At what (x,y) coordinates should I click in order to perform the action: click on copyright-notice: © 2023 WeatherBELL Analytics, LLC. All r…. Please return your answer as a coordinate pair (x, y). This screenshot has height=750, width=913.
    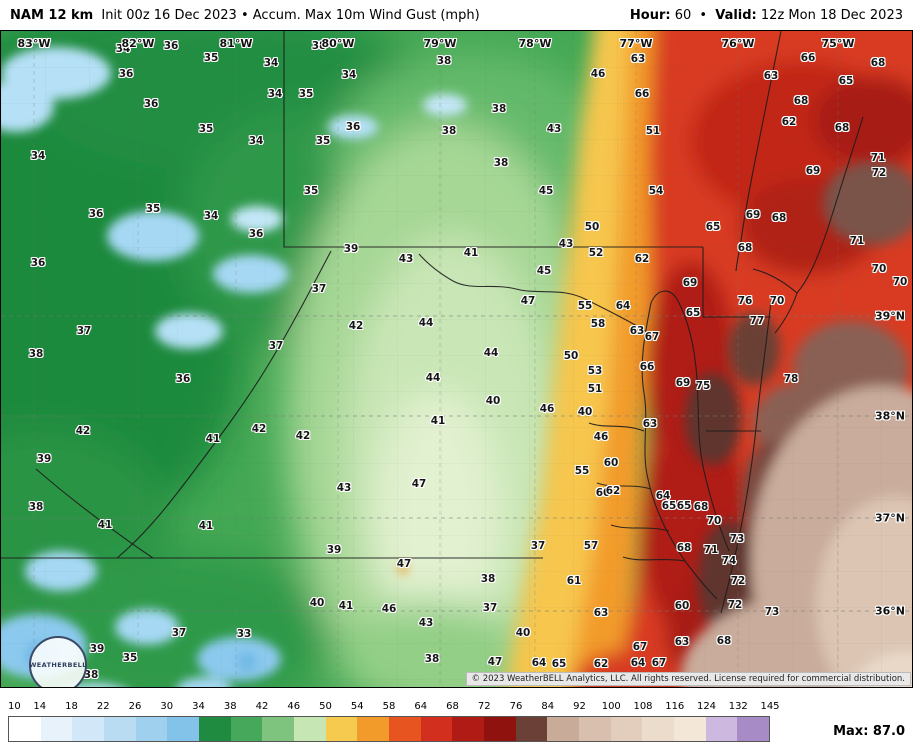
    Looking at the image, I should click on (688, 679).